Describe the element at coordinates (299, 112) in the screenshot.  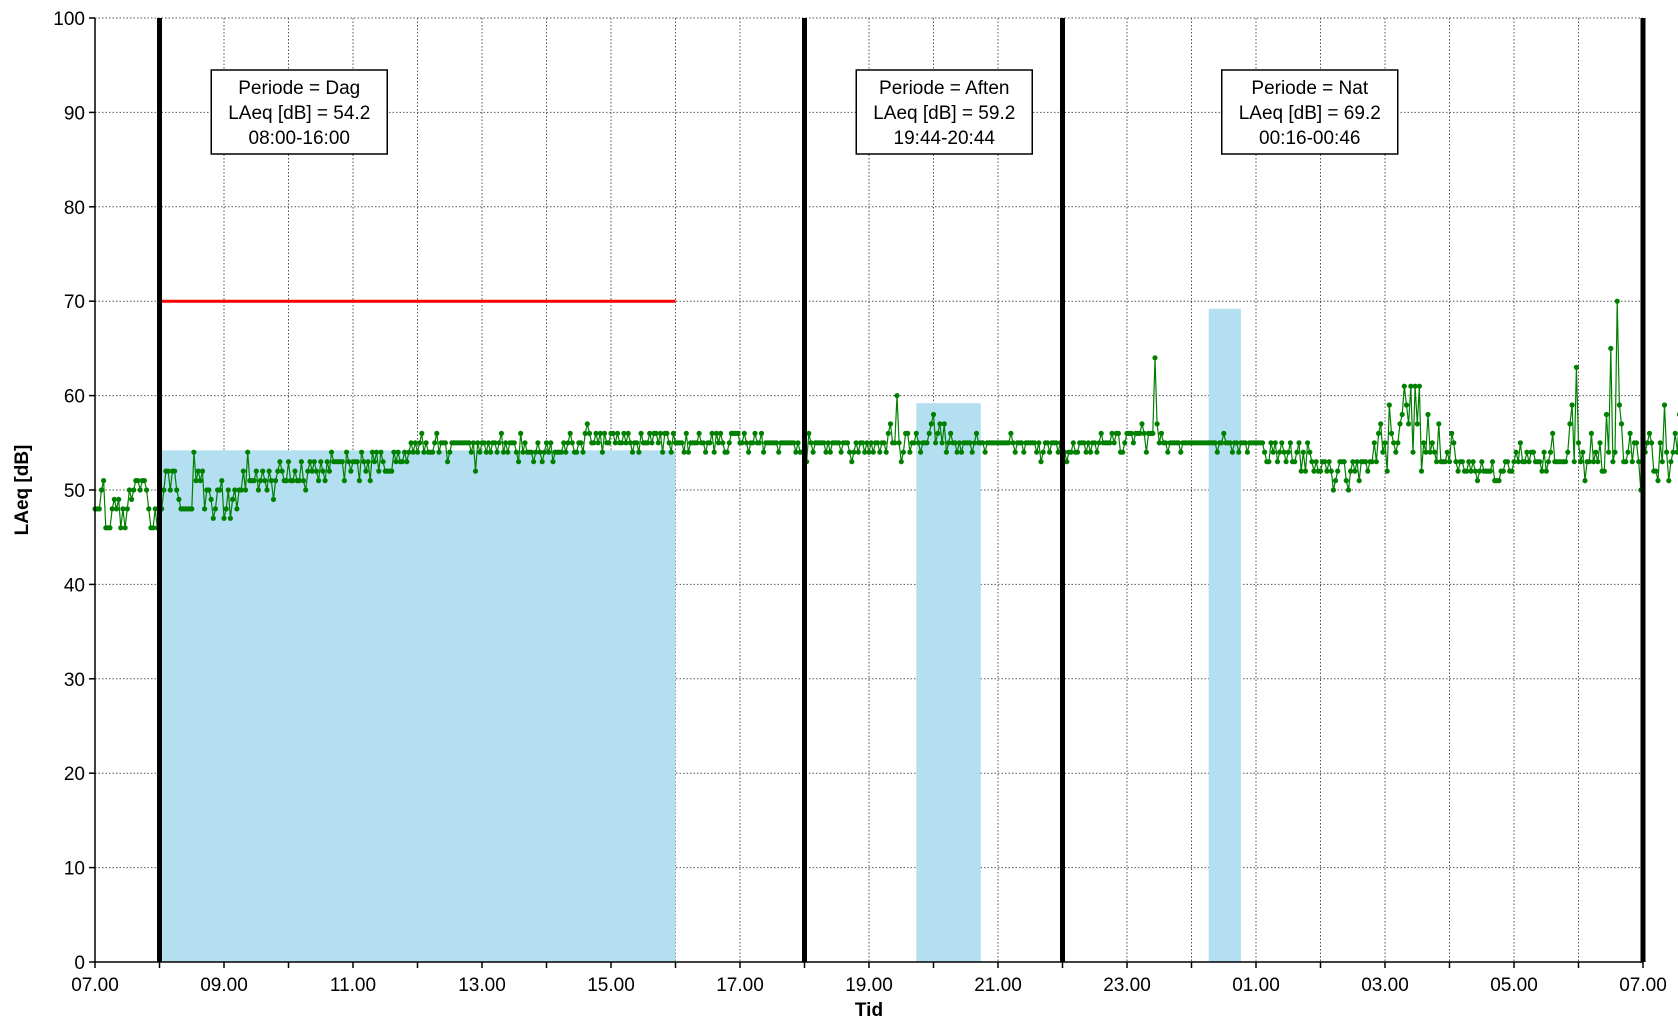
I see `period-annotation: Periode = Dag LAeq [dB] = 54.2 08:00-16:00` at that location.